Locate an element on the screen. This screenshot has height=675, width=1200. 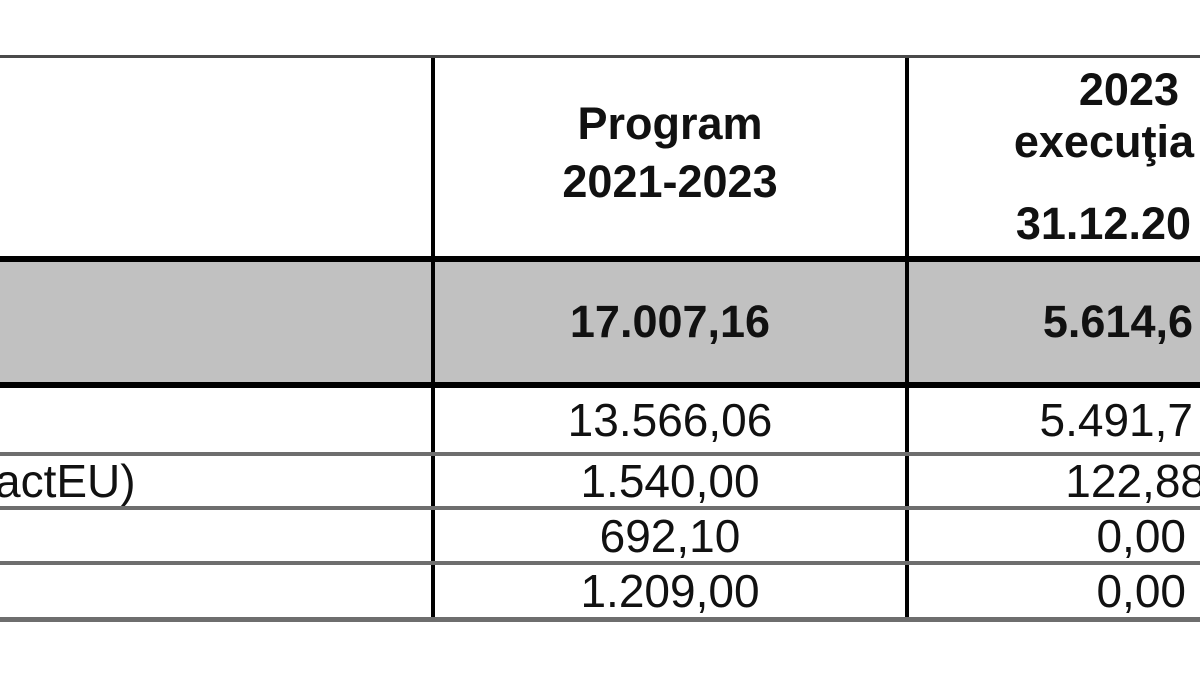
row-program-cell: 13.566,06 is located at coordinates (668, 420).